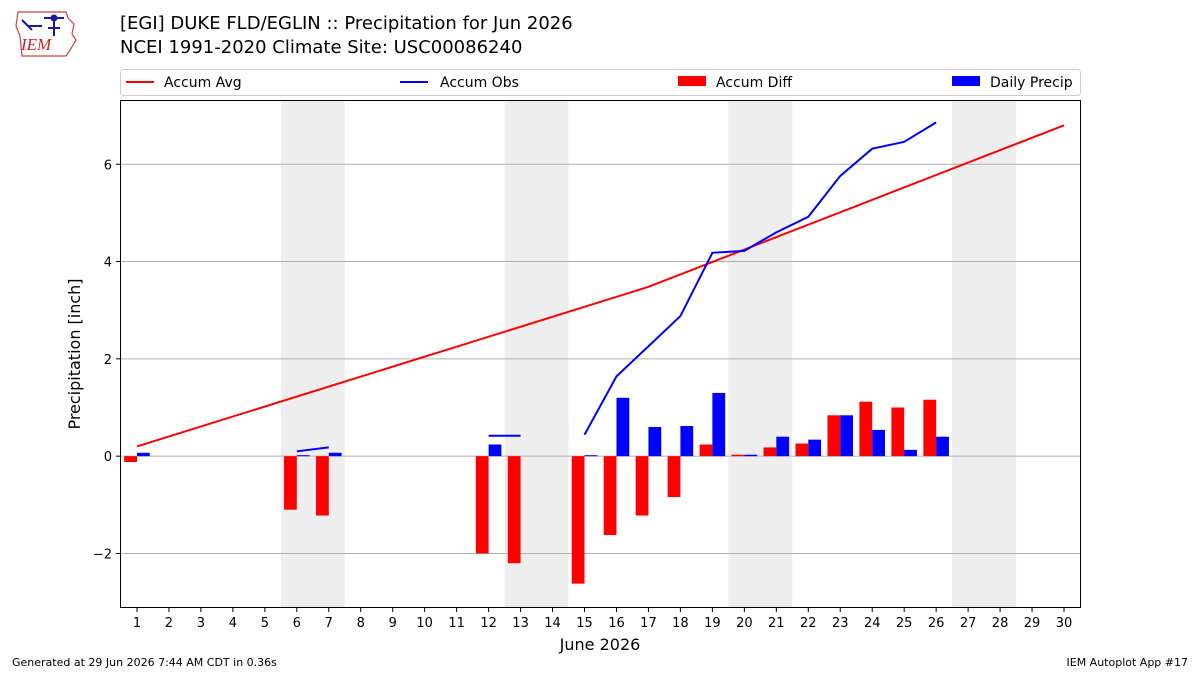 This screenshot has width=1200, height=675. Describe the element at coordinates (584, 623) in the screenshot. I see `x-tick-label: 15` at that location.